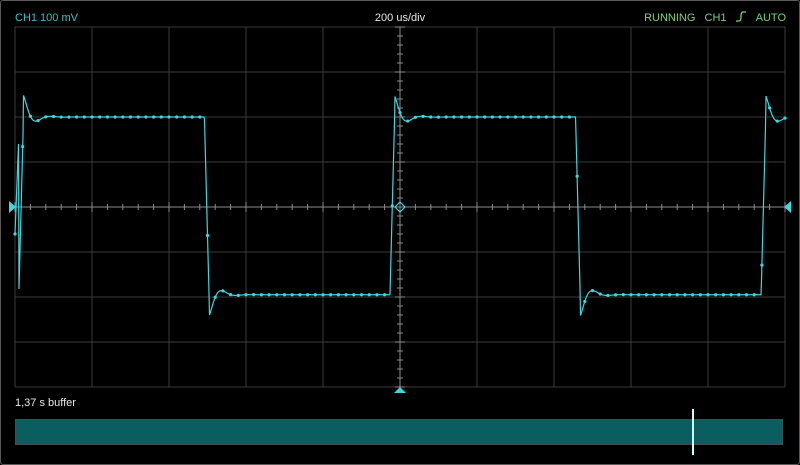 The height and width of the screenshot is (465, 800). I want to click on rising-edge-icon, so click(741, 16).